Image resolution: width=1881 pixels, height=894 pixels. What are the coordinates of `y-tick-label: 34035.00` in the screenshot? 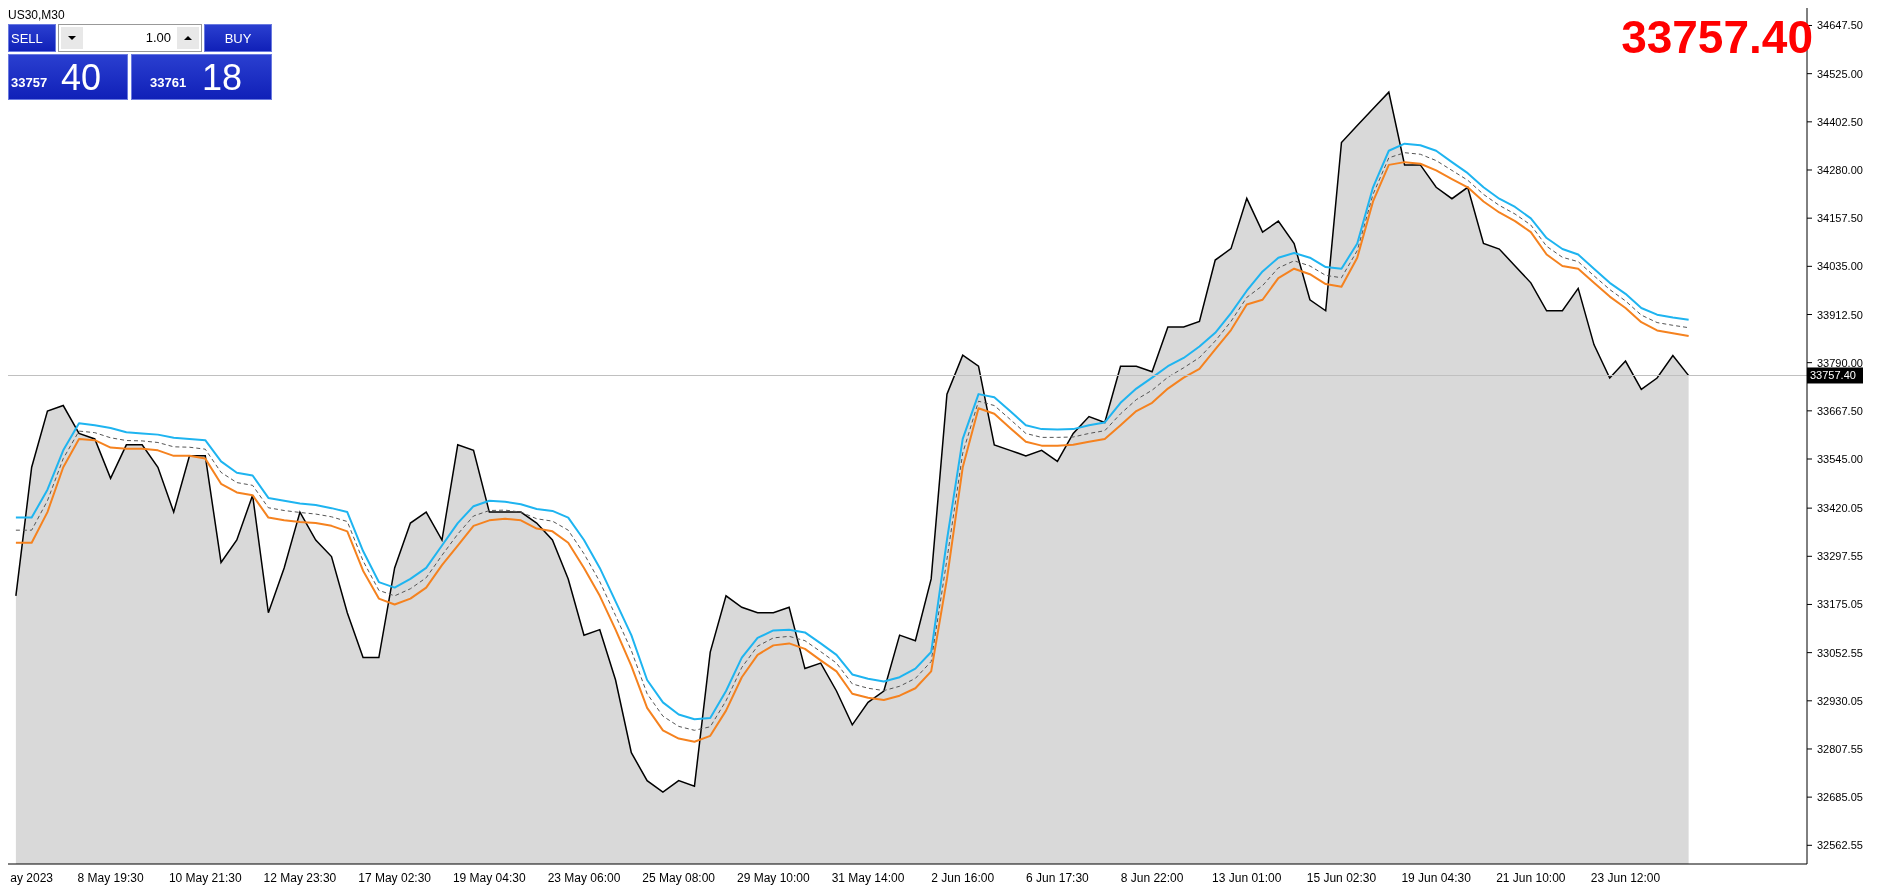 It's located at (1840, 266).